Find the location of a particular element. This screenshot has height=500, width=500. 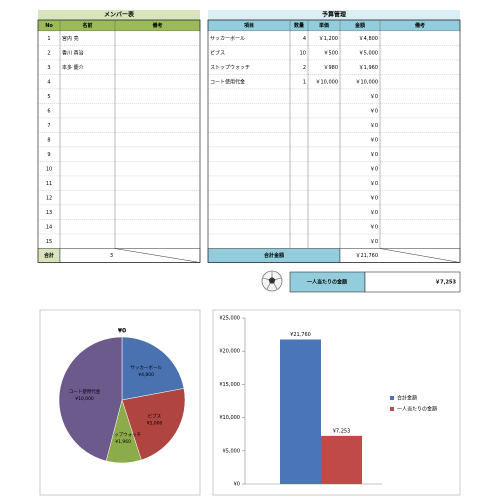

budget-price: ￥1,200 is located at coordinates (328, 39).